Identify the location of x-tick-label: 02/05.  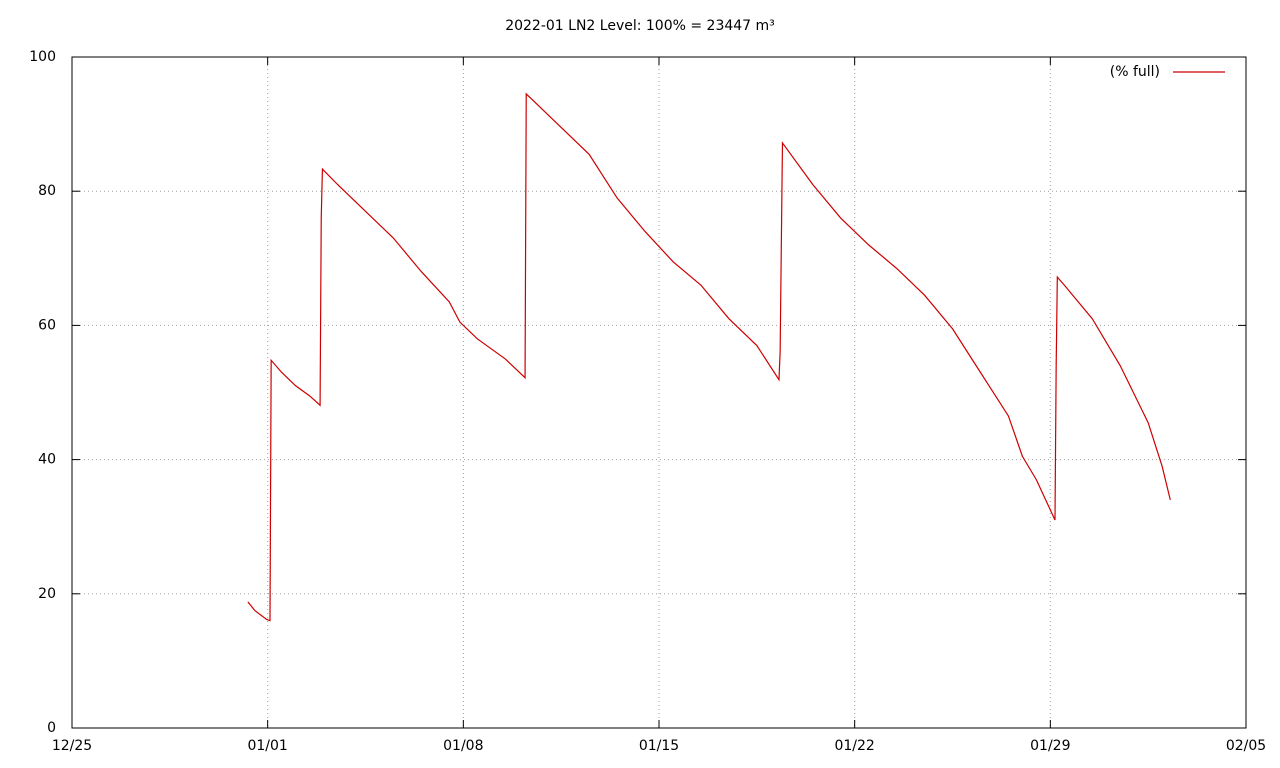
(1246, 746).